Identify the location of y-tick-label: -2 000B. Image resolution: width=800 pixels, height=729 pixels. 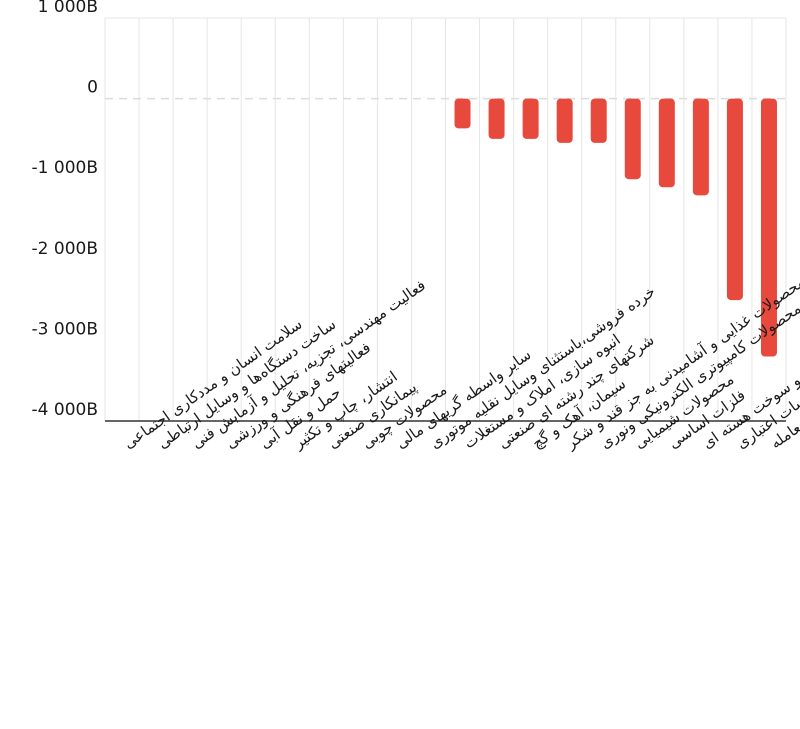
(65, 249).